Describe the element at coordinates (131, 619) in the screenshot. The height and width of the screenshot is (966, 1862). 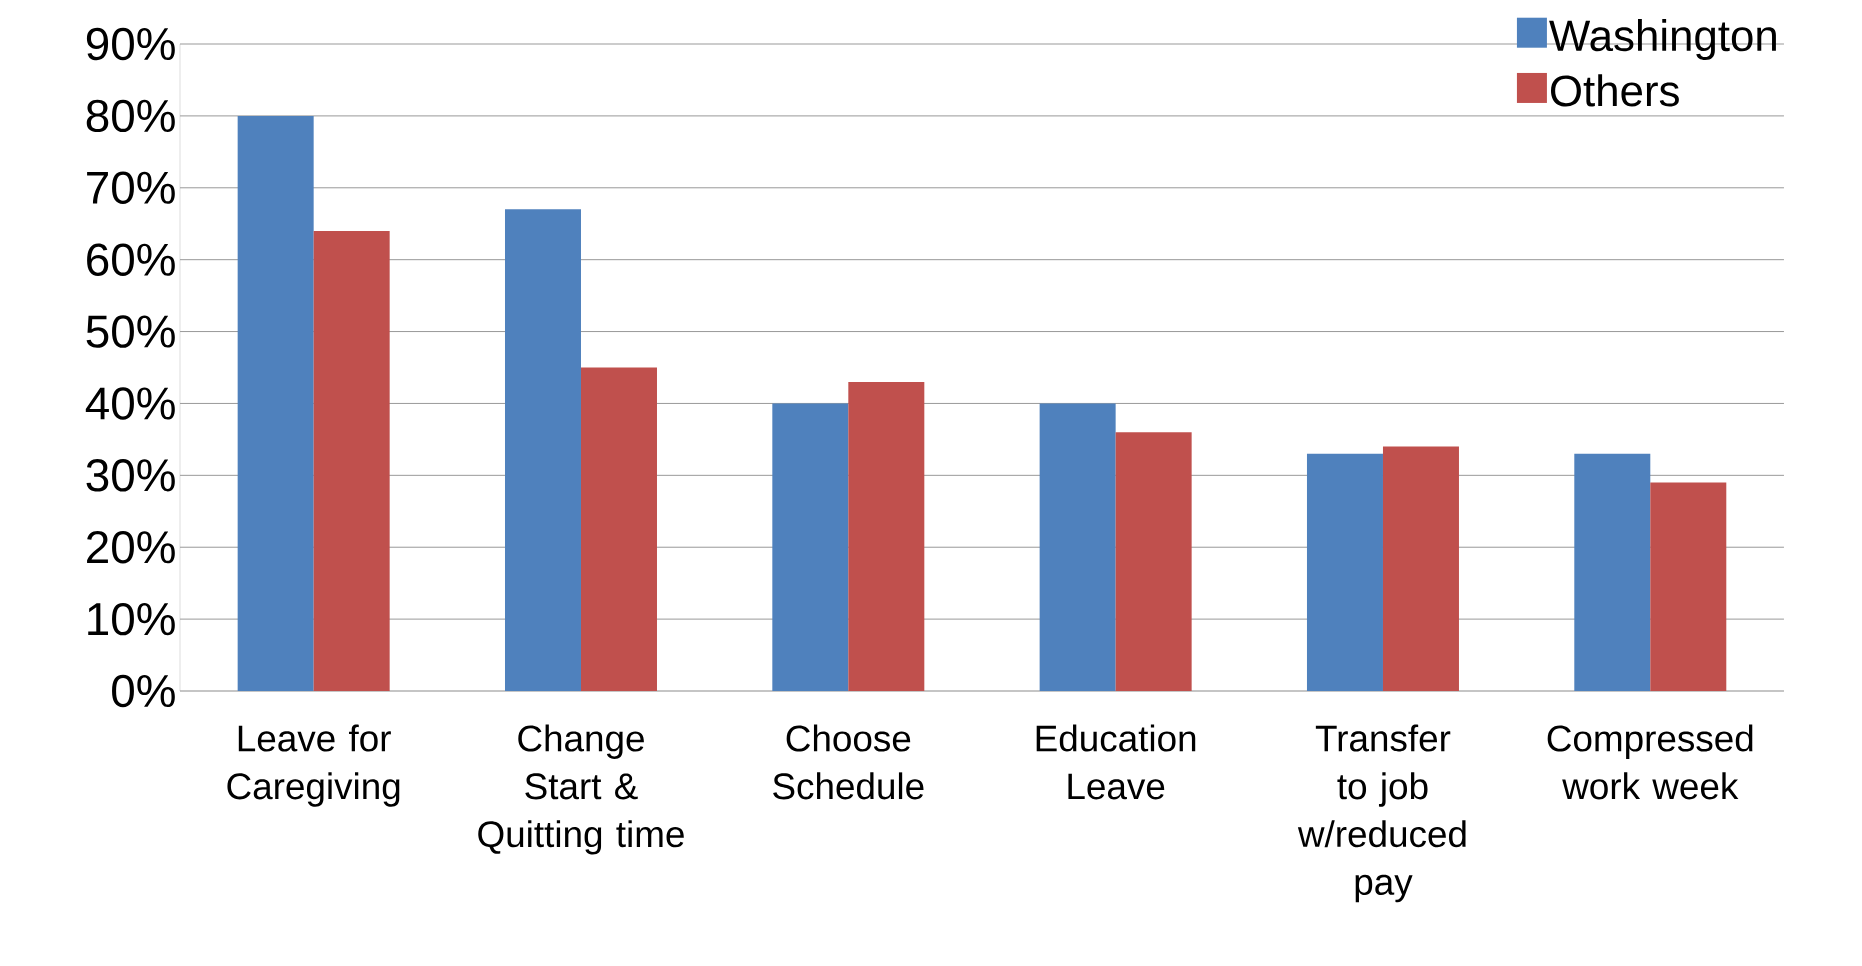
I see `y-tick-label: 10%` at that location.